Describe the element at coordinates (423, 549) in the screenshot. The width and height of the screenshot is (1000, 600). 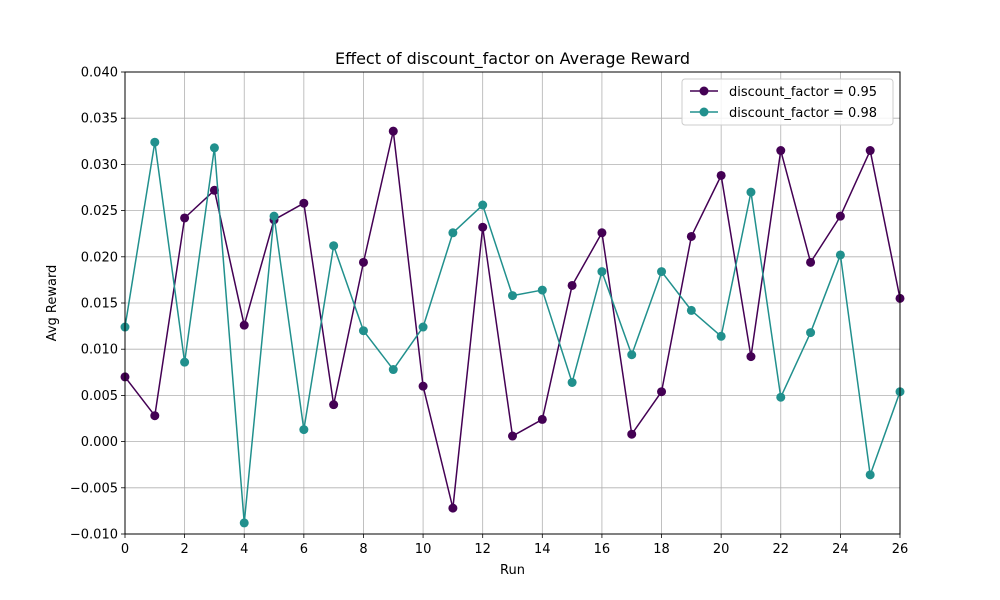
I see `x-tick-label: 10` at that location.